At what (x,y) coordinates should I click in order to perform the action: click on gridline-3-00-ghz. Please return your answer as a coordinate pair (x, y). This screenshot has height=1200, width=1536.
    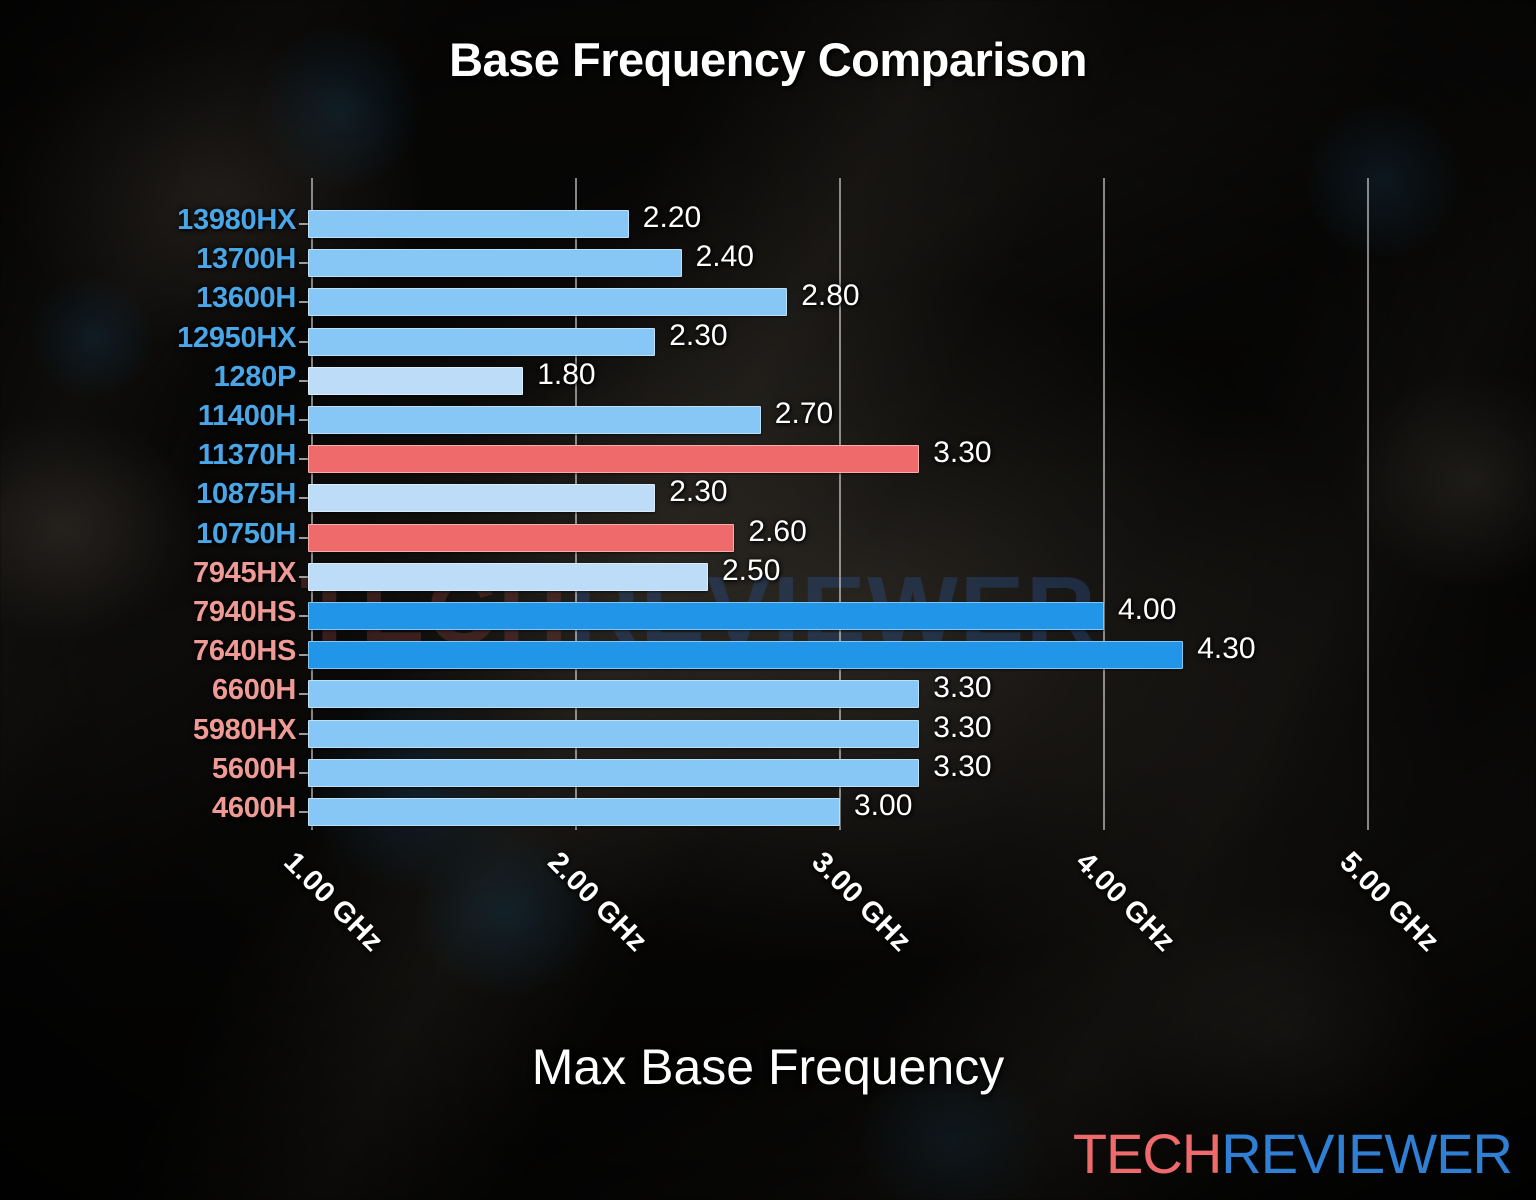
    Looking at the image, I should click on (840, 504).